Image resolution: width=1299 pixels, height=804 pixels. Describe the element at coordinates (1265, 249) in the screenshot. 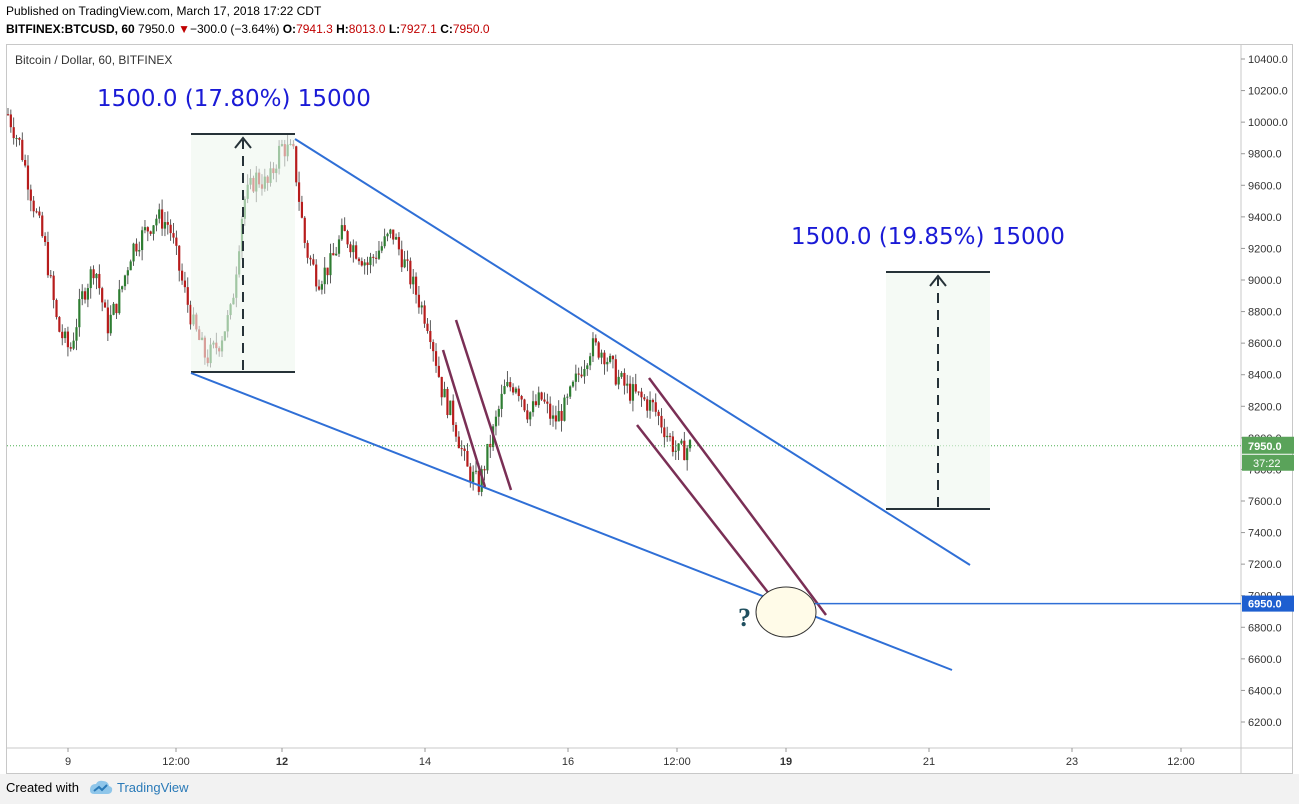

I see `y-tick-label: 9200.0` at that location.